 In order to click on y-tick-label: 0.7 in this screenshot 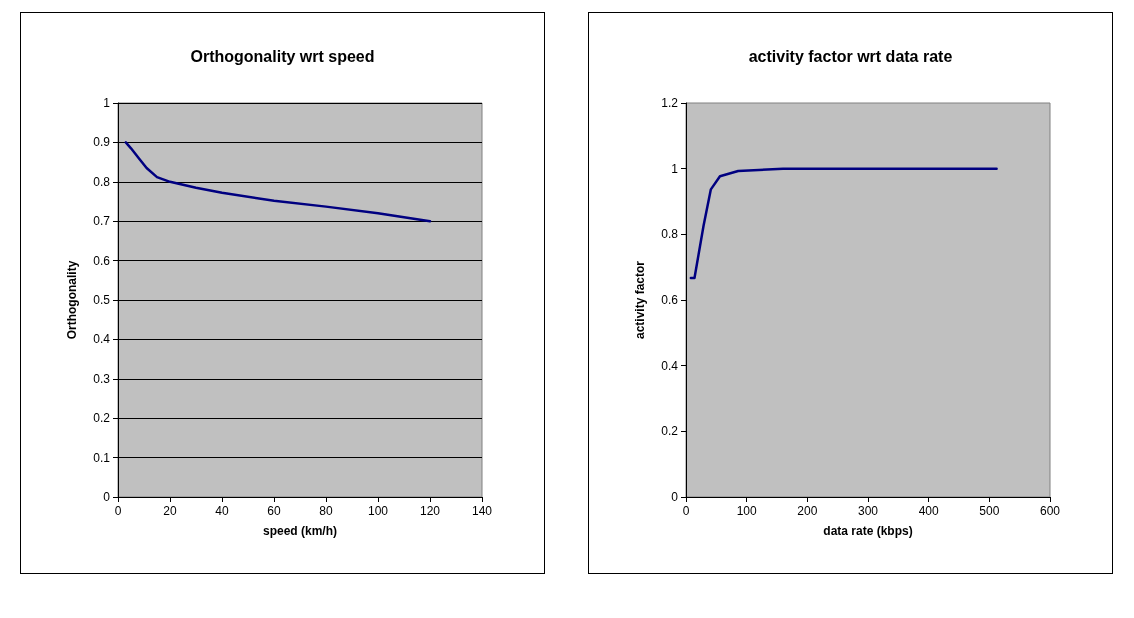, I will do `click(102, 221)`.